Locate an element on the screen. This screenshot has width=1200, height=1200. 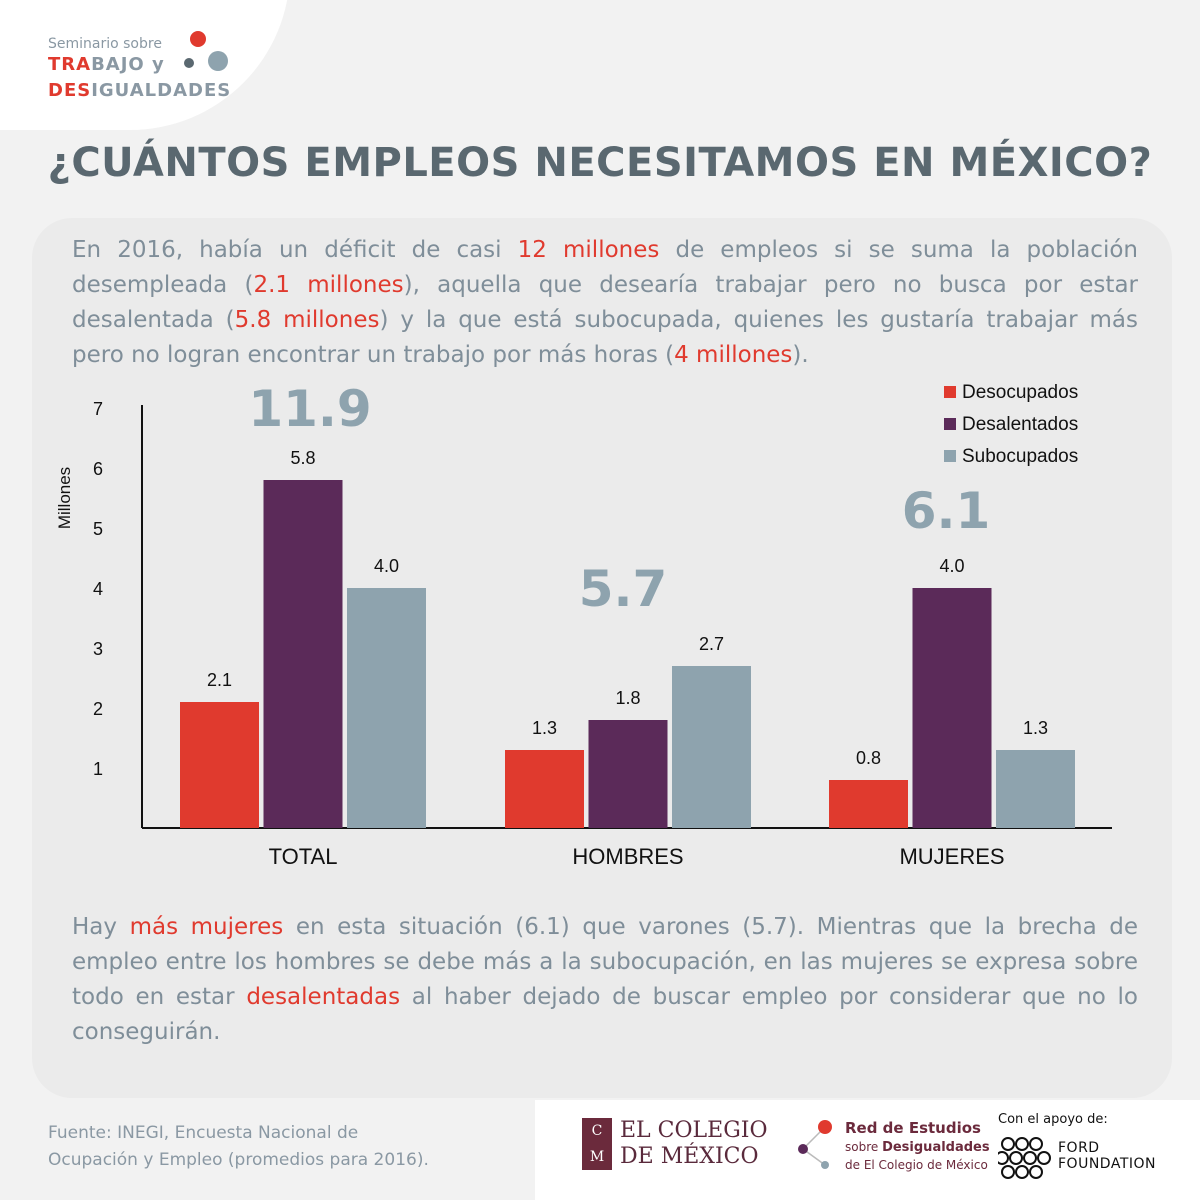
colmex-mark-bottom: M is located at coordinates (597, 1157).